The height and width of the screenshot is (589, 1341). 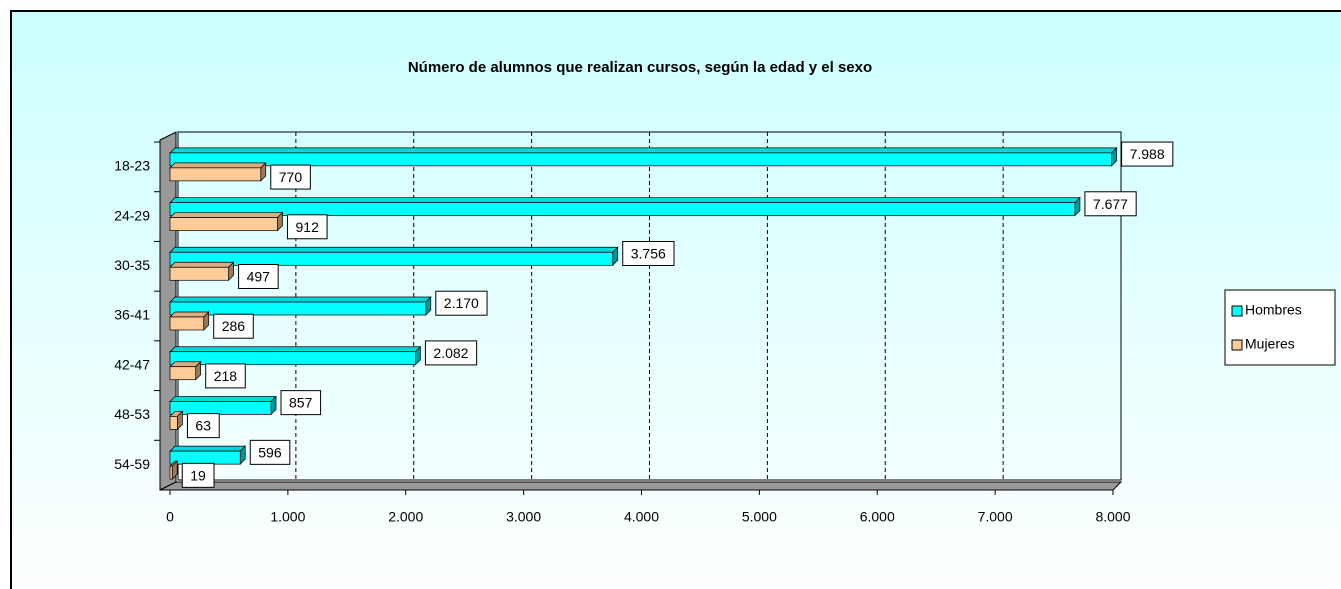 I want to click on x-tick-label: 3.000, so click(x=523, y=517).